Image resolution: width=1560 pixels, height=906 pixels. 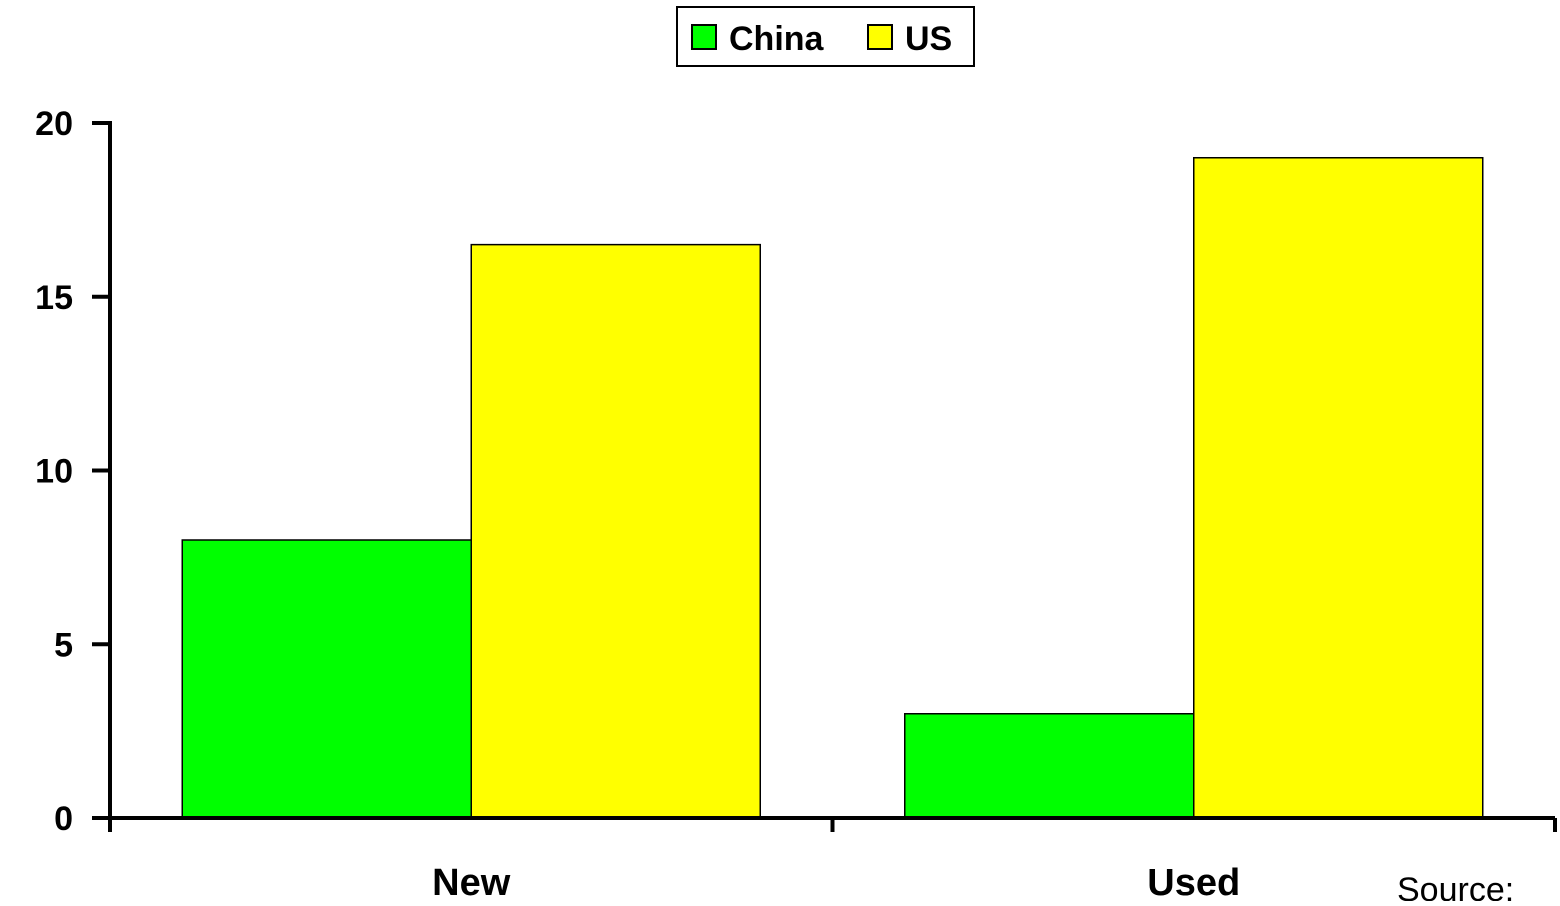 What do you see at coordinates (836, 883) in the screenshot?
I see `x-labels-group: New Used` at bounding box center [836, 883].